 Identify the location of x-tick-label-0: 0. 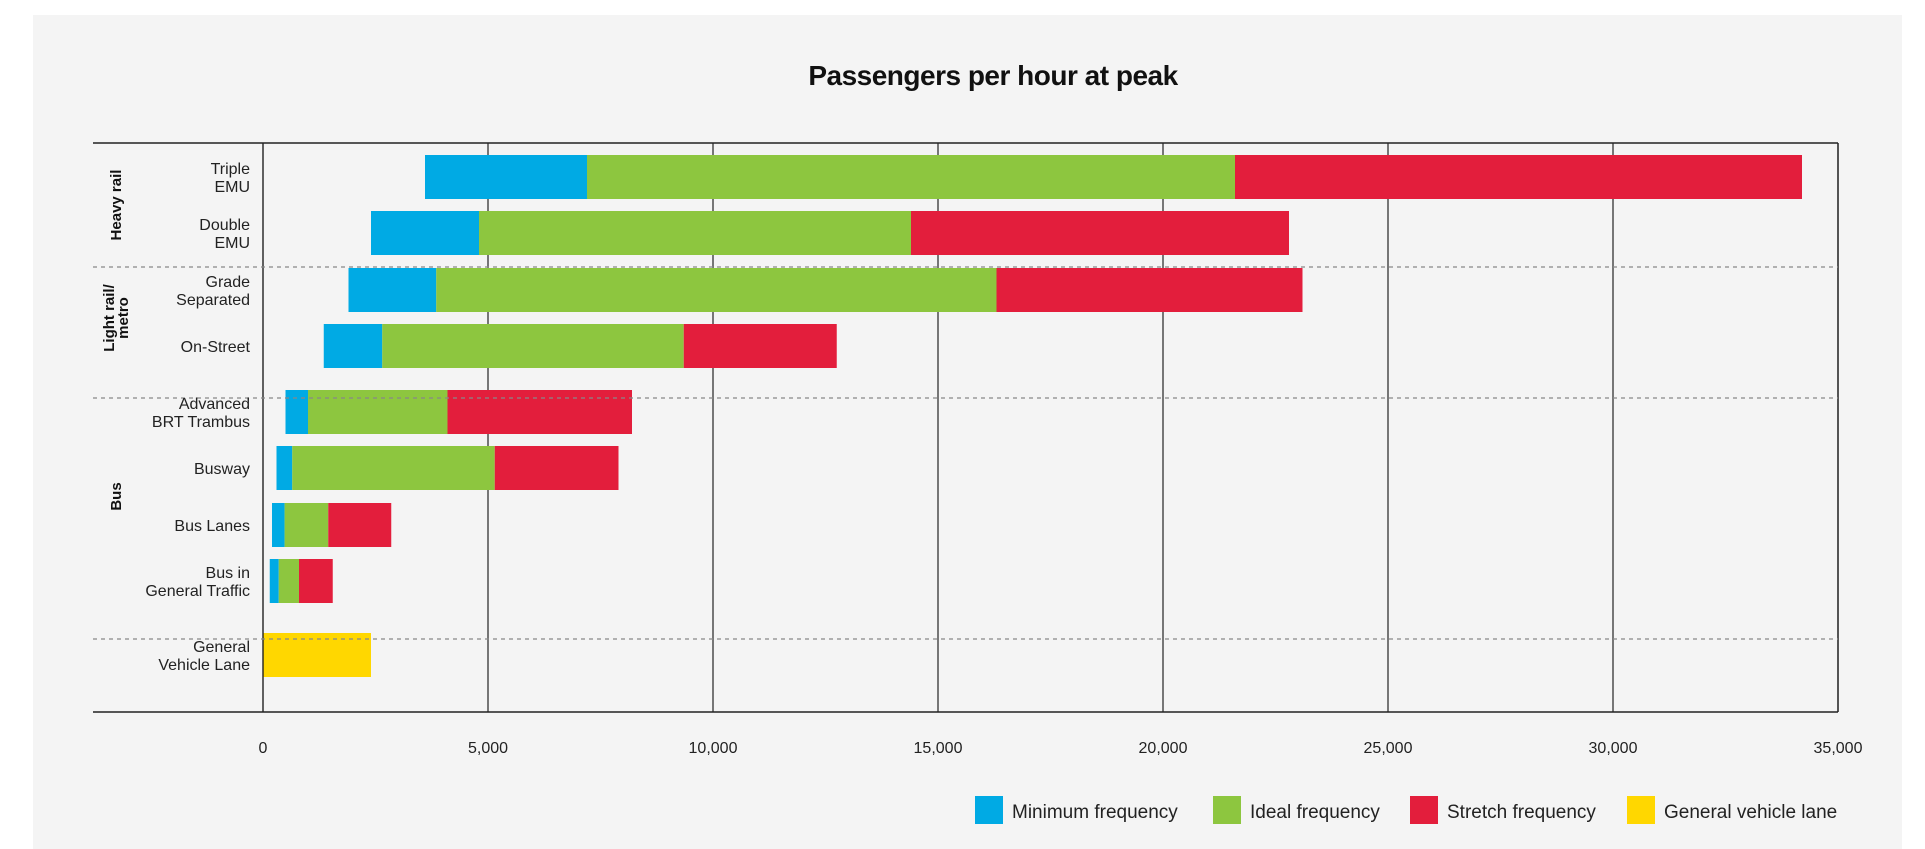
(263, 748).